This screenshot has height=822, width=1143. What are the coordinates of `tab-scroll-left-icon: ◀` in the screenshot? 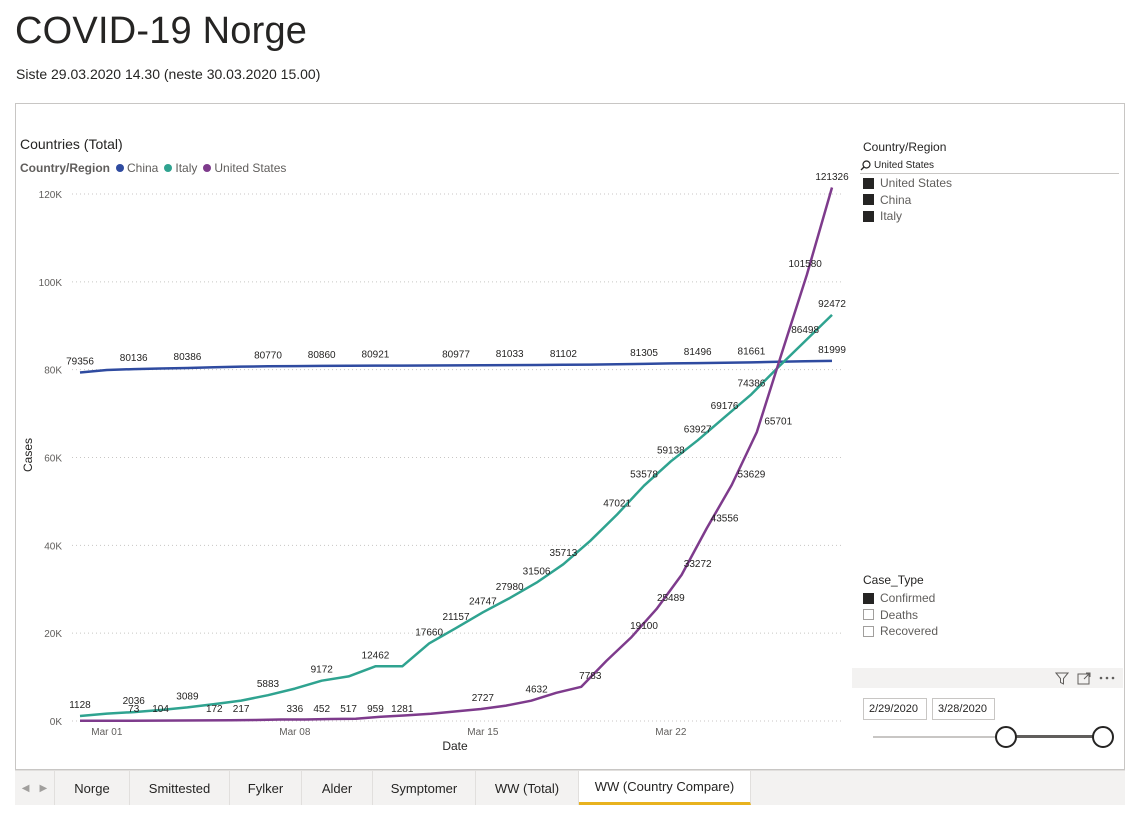 It's located at (25, 788).